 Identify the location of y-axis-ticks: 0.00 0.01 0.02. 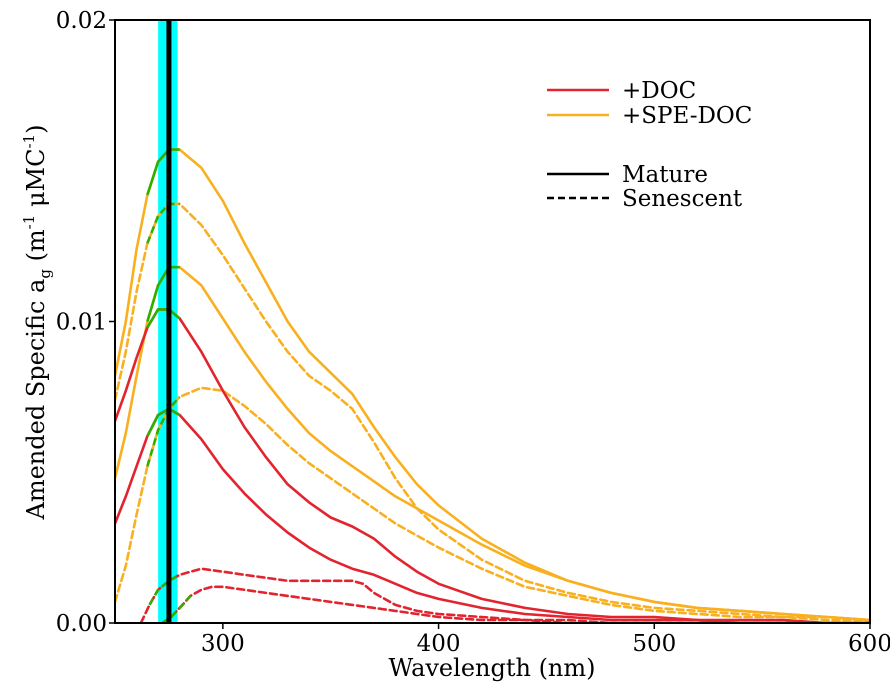
(85, 322).